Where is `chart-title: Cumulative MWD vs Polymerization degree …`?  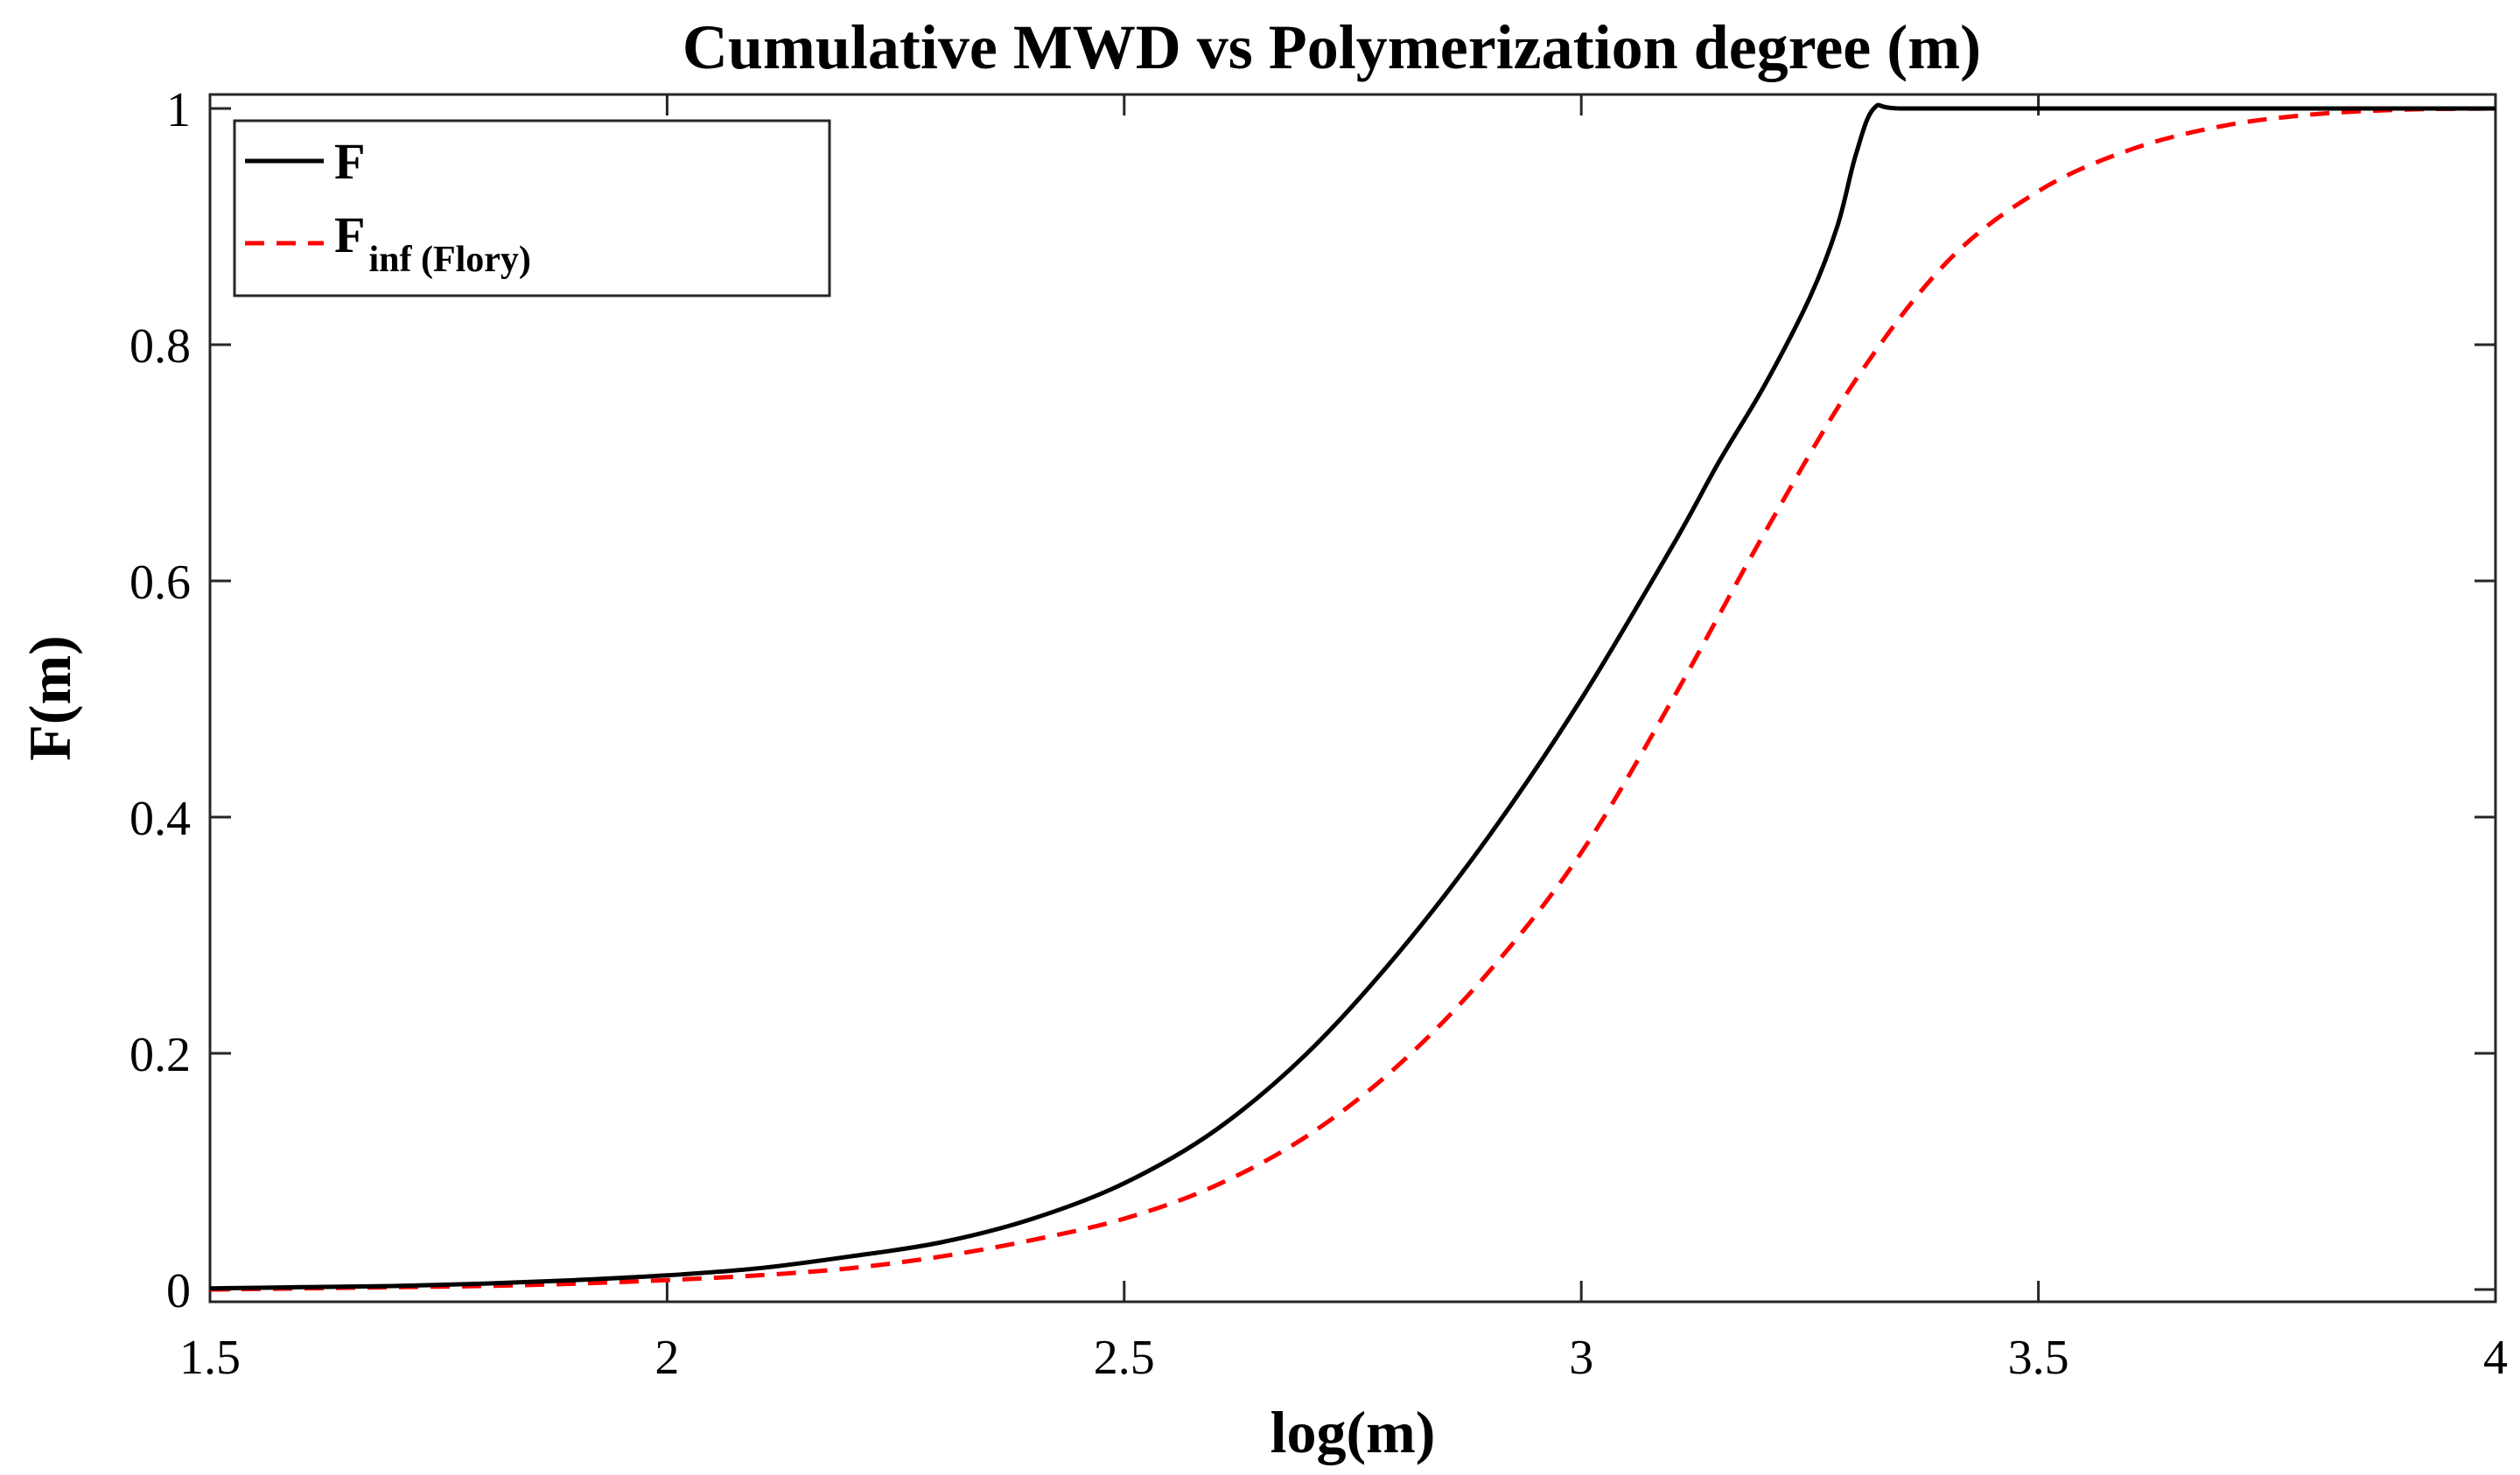 chart-title: Cumulative MWD vs Polymerization degree … is located at coordinates (1331, 47).